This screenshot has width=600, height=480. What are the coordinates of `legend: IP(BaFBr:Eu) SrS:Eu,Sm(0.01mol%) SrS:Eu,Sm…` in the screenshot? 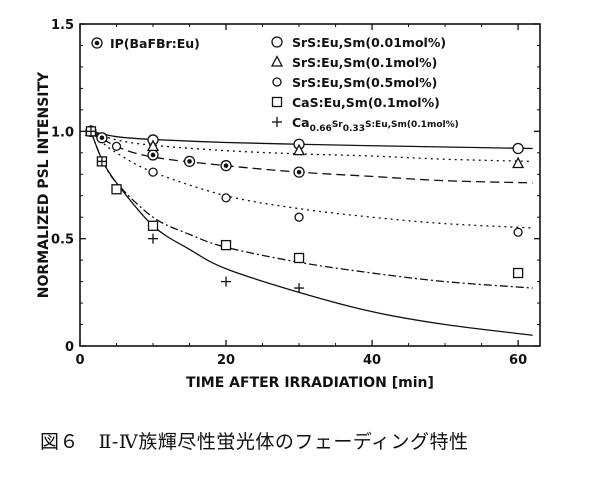 It's located at (275, 84).